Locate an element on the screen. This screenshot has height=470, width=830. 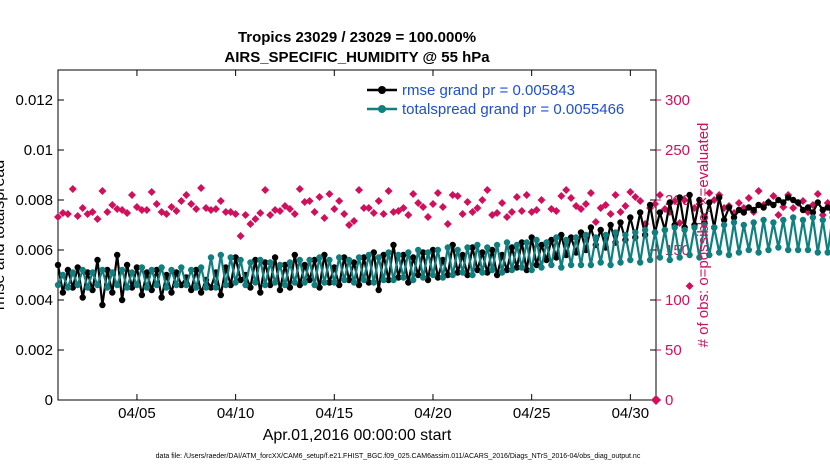
x-axis-label: Apr.01,2016 00:00:00 start is located at coordinates (357, 435).